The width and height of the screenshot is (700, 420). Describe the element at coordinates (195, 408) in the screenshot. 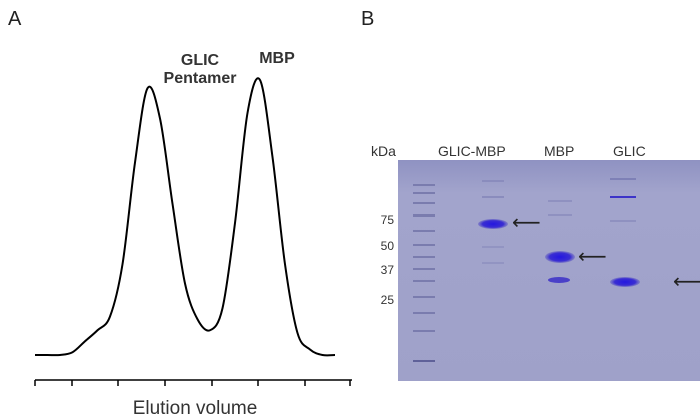

I see `x-axis-label: Elution volume` at that location.